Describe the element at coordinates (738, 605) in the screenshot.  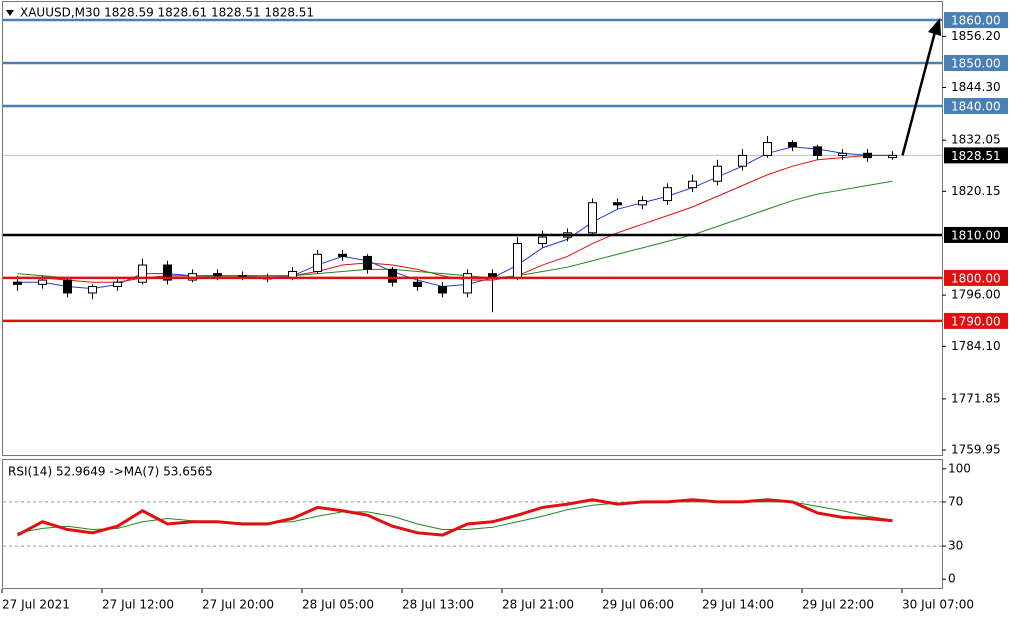
I see `x-tick-label: 29 Jul 14:00` at that location.